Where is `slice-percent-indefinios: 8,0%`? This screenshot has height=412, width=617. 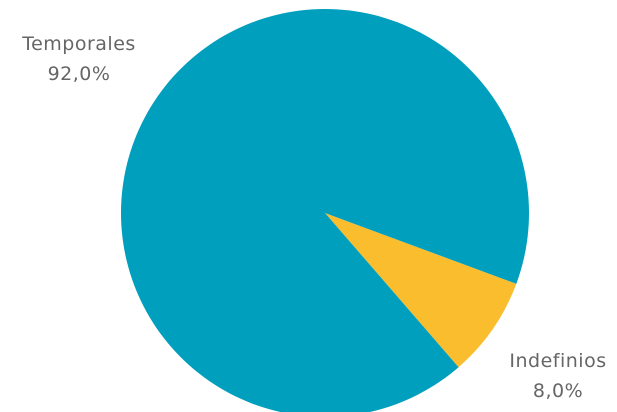 slice-percent-indefinios: 8,0% is located at coordinates (558, 391).